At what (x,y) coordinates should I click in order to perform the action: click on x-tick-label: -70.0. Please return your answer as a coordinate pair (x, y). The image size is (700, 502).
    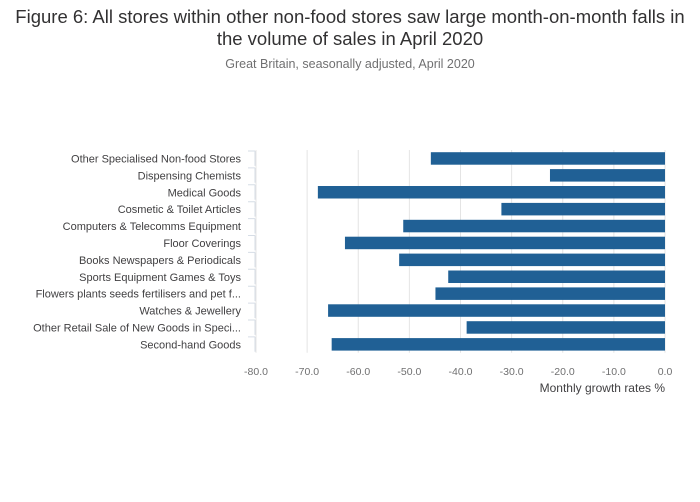
    Looking at the image, I should click on (307, 372).